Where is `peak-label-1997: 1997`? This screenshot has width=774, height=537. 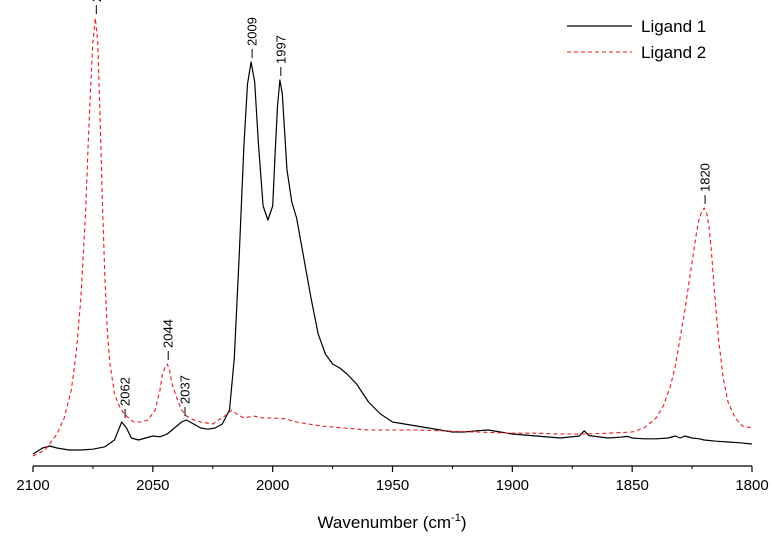 peak-label-1997: 1997 is located at coordinates (280, 49).